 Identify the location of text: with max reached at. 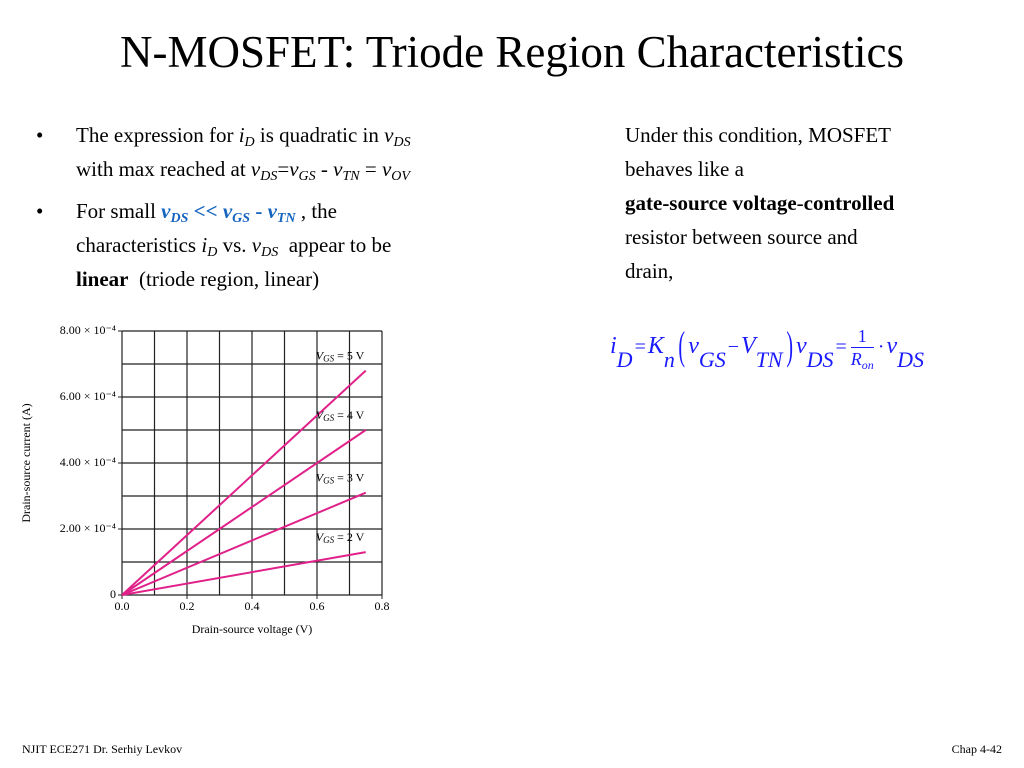
(163, 169).